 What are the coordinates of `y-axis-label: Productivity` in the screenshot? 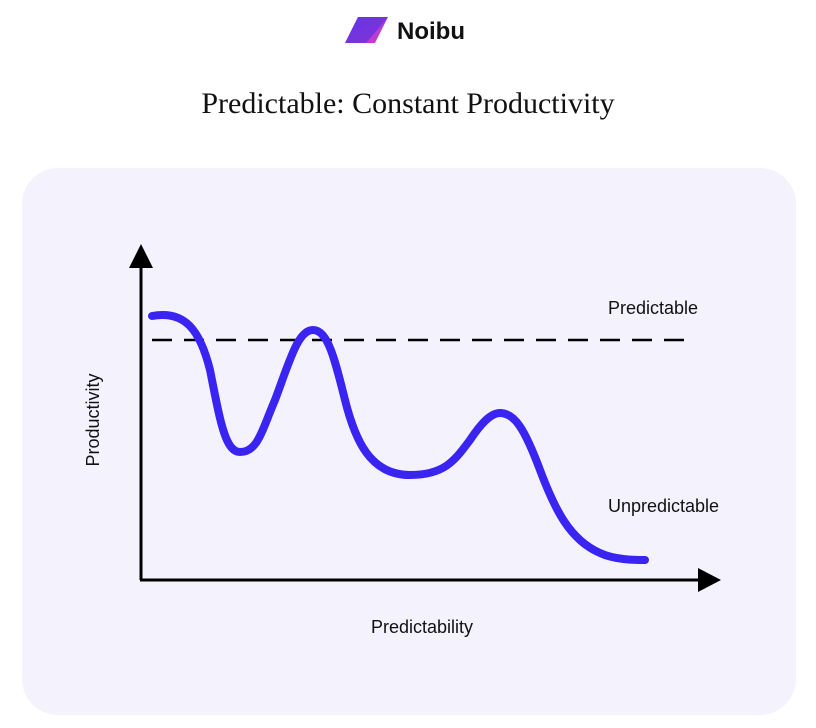 It's located at (93, 419).